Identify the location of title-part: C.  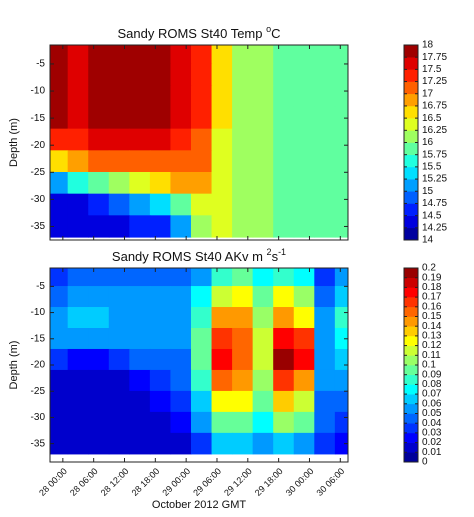
(275, 33).